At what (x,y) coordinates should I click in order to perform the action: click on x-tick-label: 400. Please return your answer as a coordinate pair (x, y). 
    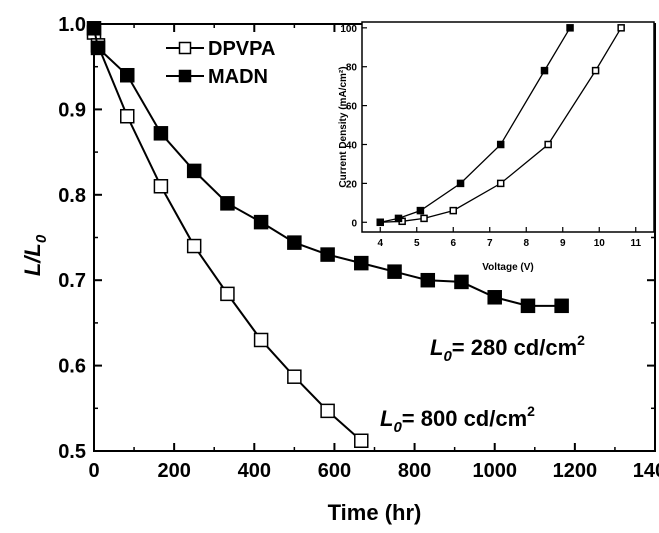
    Looking at the image, I should click on (254, 471).